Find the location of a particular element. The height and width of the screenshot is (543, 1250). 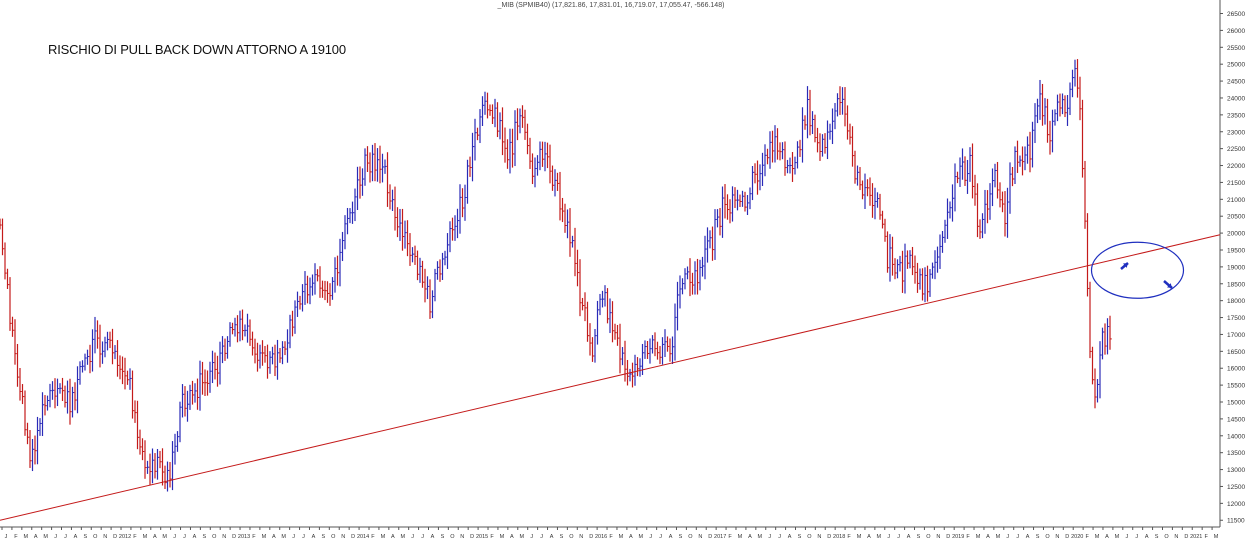

up-right-arrow-icon-head is located at coordinates (1125, 265).